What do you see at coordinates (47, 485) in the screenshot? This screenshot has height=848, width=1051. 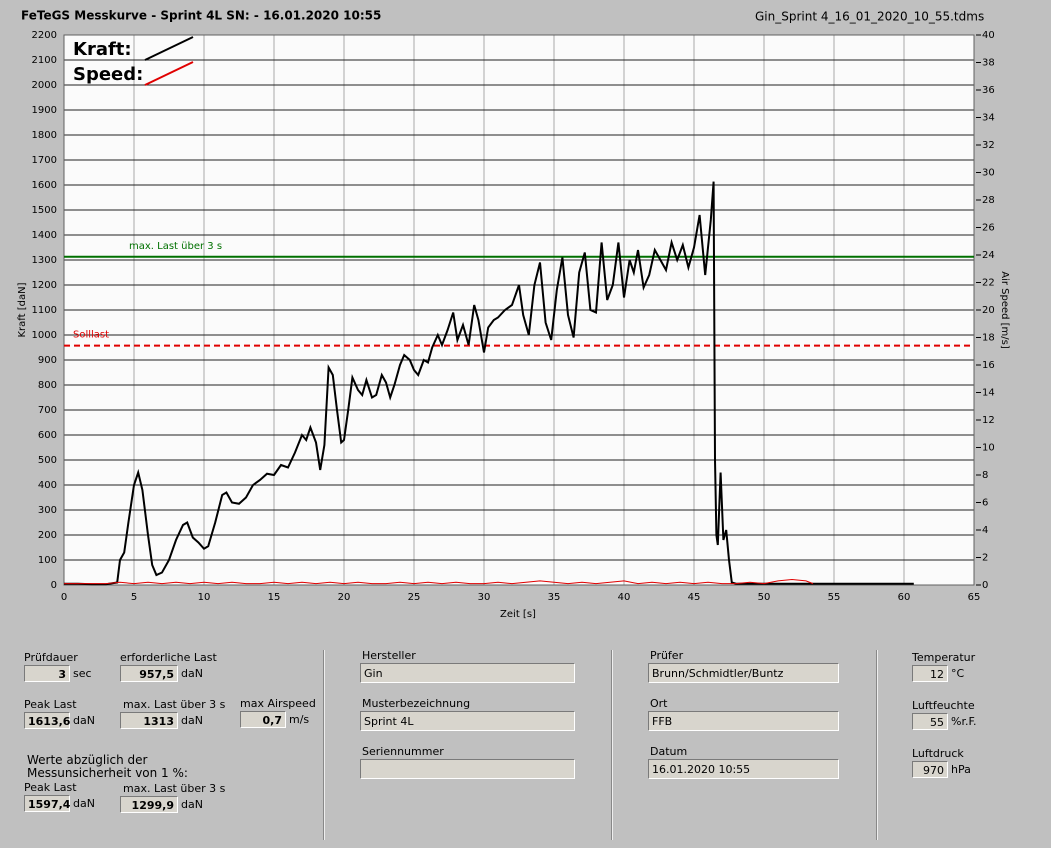 I see `y-tick-label: 400` at bounding box center [47, 485].